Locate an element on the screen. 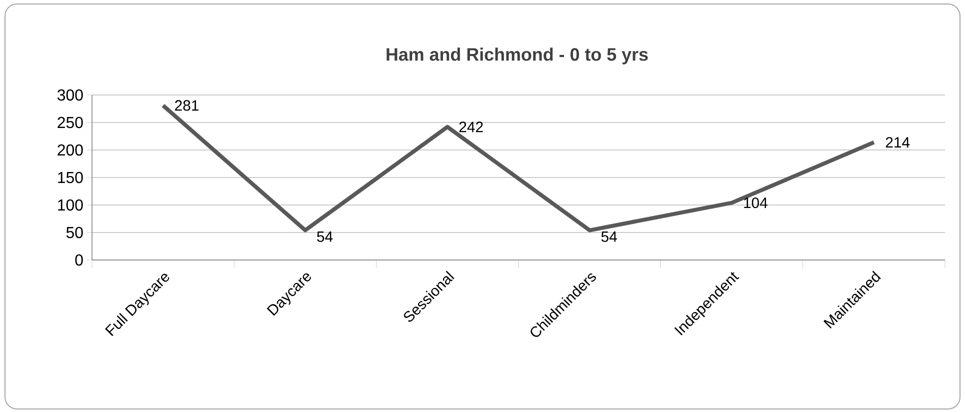 The width and height of the screenshot is (965, 412). data-label: 104 is located at coordinates (756, 203).